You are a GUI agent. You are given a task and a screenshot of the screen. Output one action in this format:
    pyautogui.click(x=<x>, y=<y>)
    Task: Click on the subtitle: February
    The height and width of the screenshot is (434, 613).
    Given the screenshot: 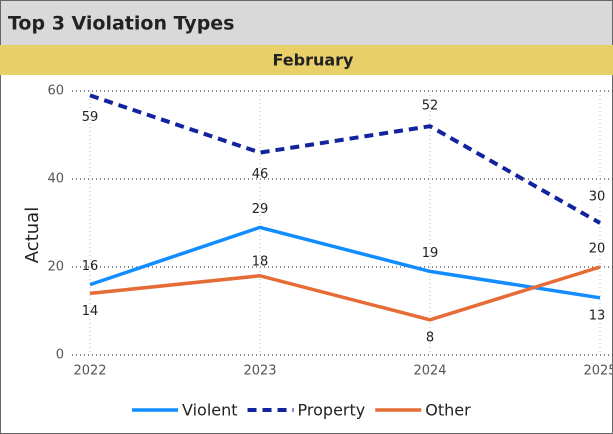 What is the action you would take?
    pyautogui.click(x=314, y=60)
    